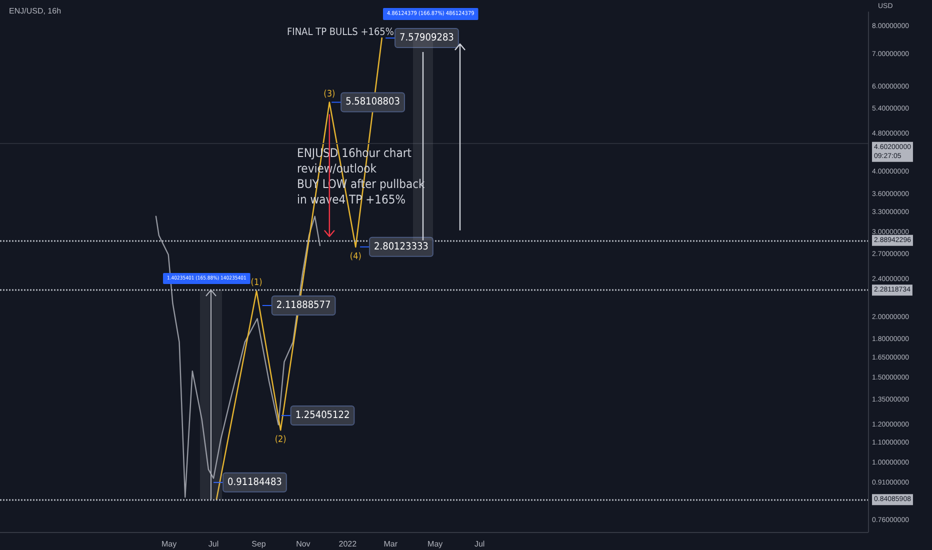 This screenshot has height=550, width=932. I want to click on annotation: (4), so click(356, 257).